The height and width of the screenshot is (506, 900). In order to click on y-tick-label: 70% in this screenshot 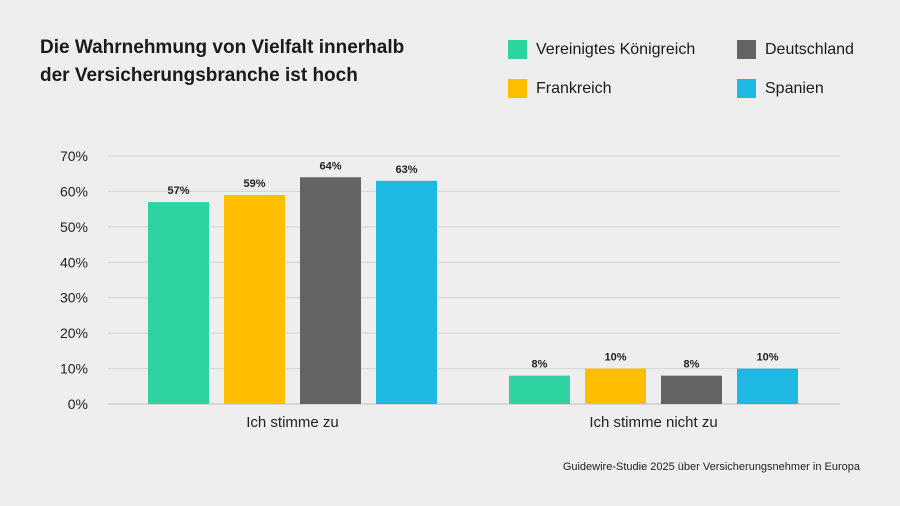, I will do `click(74, 156)`.